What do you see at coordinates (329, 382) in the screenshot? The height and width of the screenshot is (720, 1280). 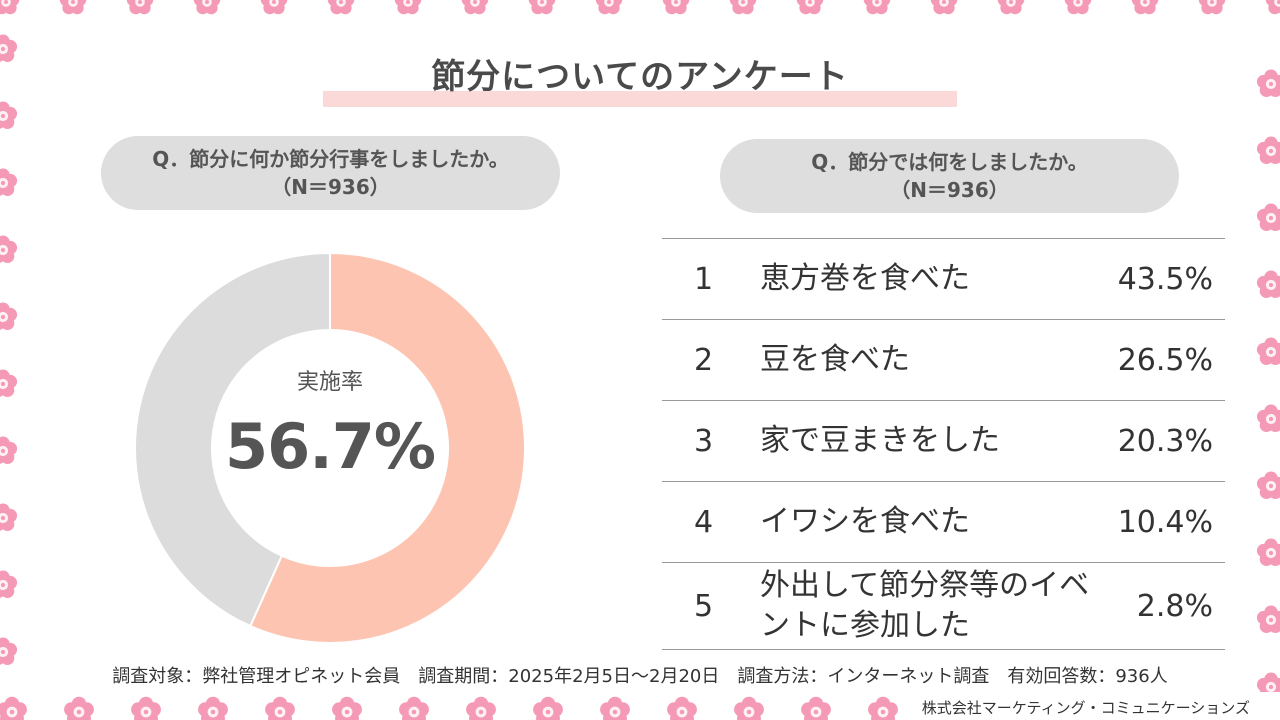 I see `donut-center-label: 実施率` at bounding box center [329, 382].